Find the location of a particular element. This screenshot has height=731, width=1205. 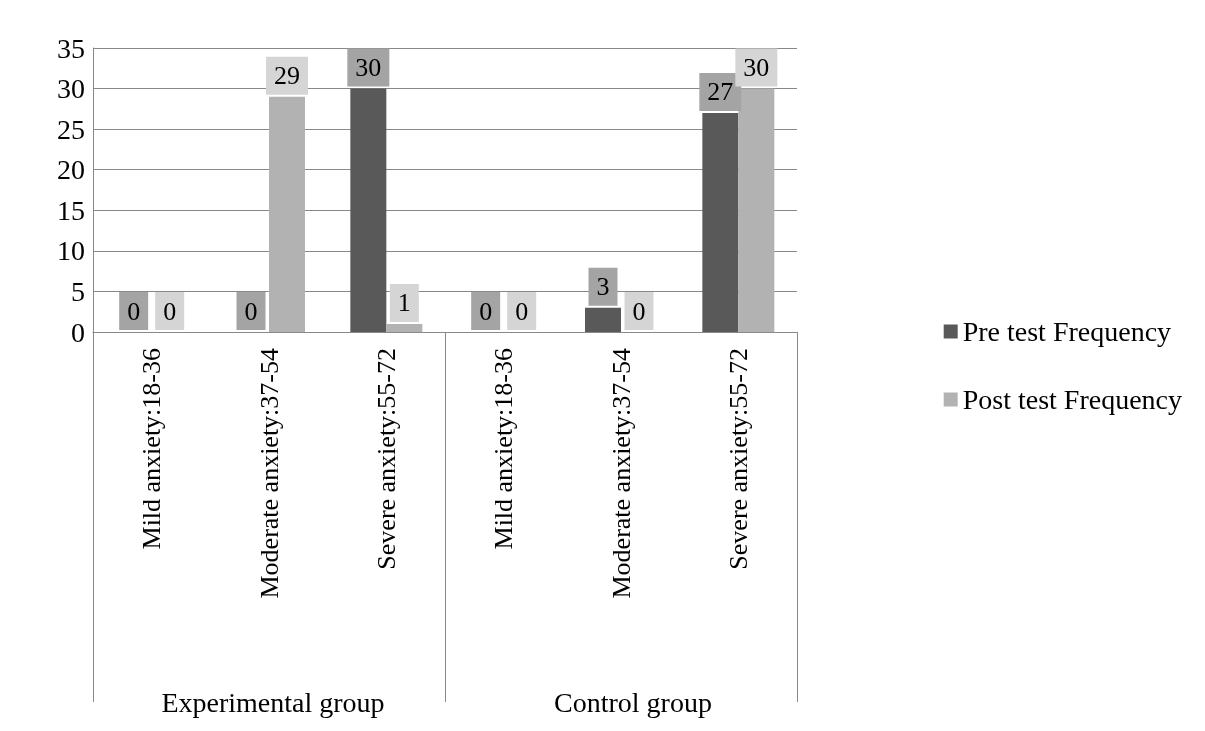

data-label: 3 is located at coordinates (603, 287).